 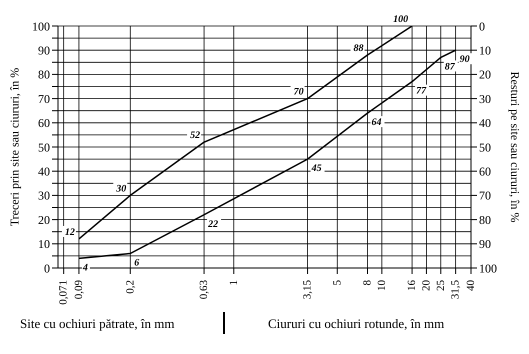 What do you see at coordinates (14, 147) in the screenshot?
I see `y-axis-title: Treceri prin site sau ciururi, în %` at bounding box center [14, 147].